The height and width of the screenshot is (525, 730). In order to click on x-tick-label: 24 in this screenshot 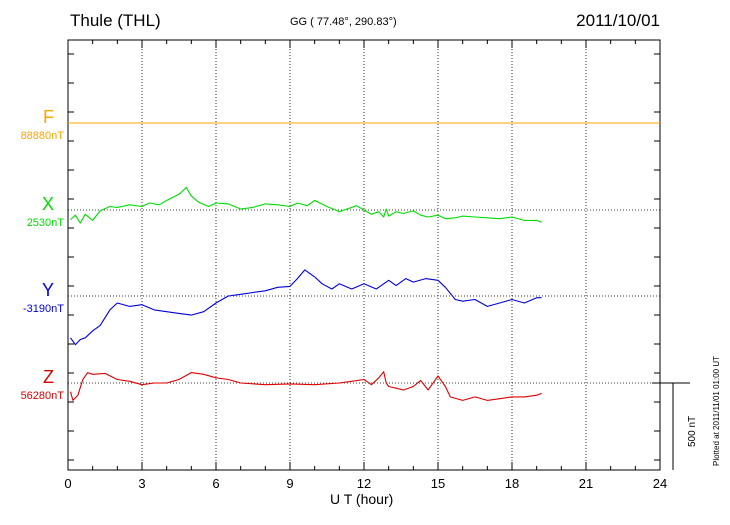, I will do `click(660, 483)`.